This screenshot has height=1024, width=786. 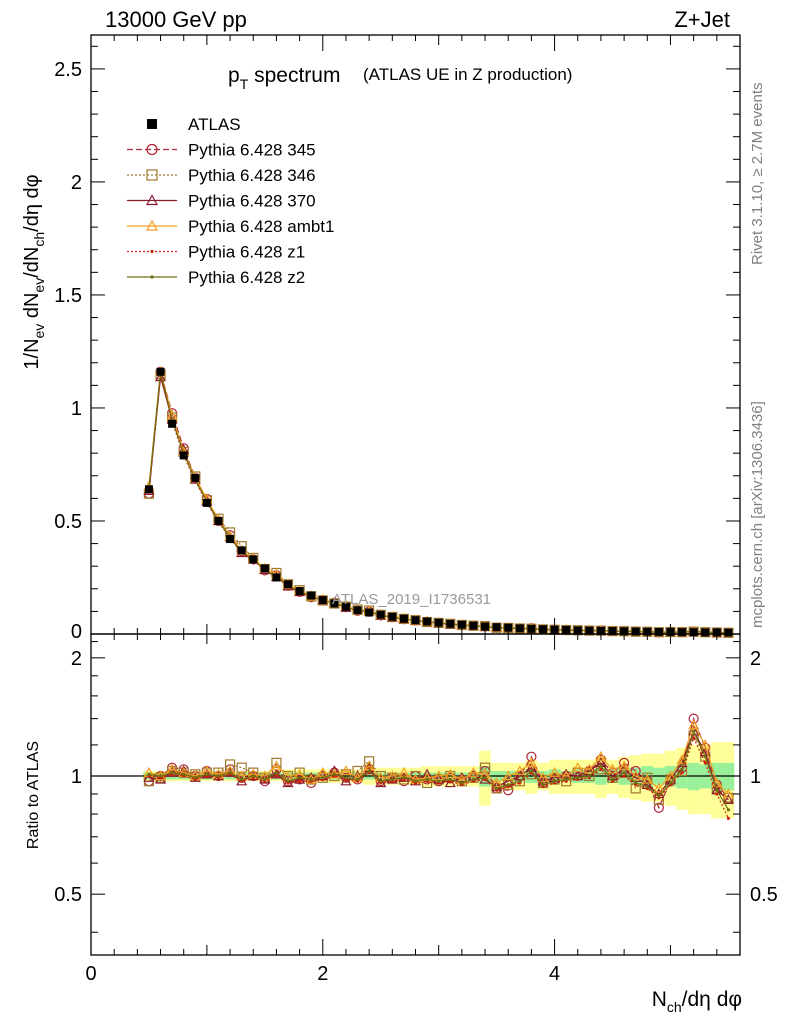 I want to click on legend-label: Pythia 6.428 346, so click(x=252, y=175).